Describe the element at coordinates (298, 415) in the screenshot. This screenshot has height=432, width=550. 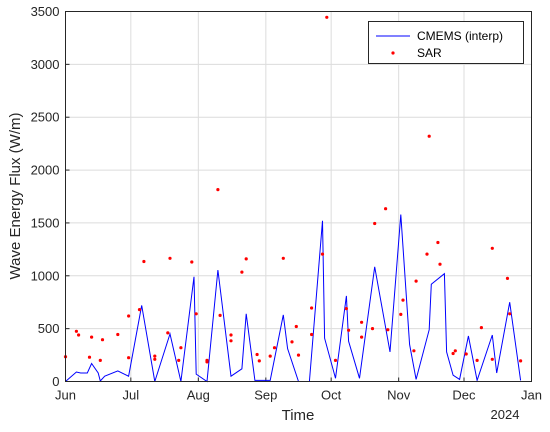
I see `x-axis-label: Time` at that location.